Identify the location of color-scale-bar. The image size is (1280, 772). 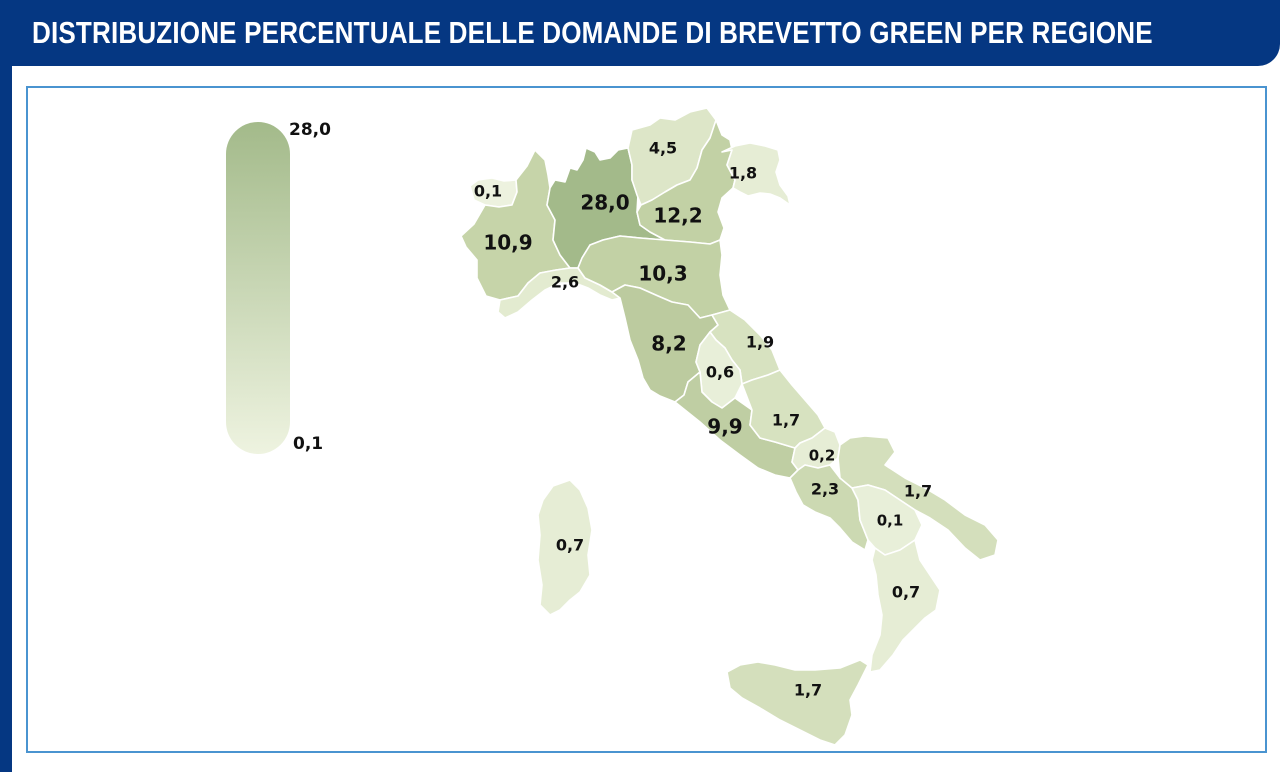
(258, 288).